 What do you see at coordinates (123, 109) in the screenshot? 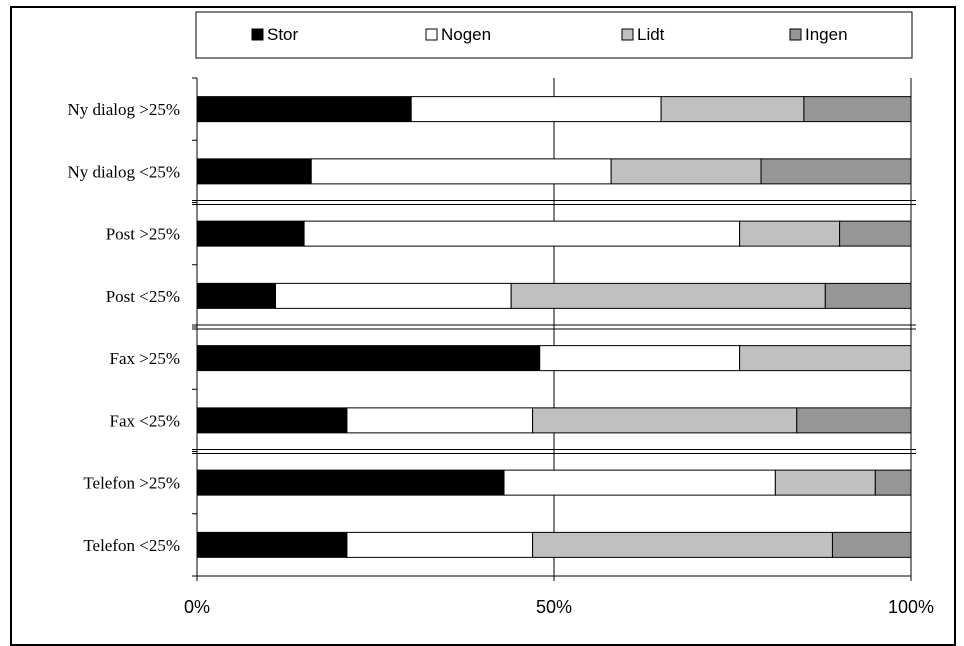
I see `category-label: Ny dialog >25%` at bounding box center [123, 109].